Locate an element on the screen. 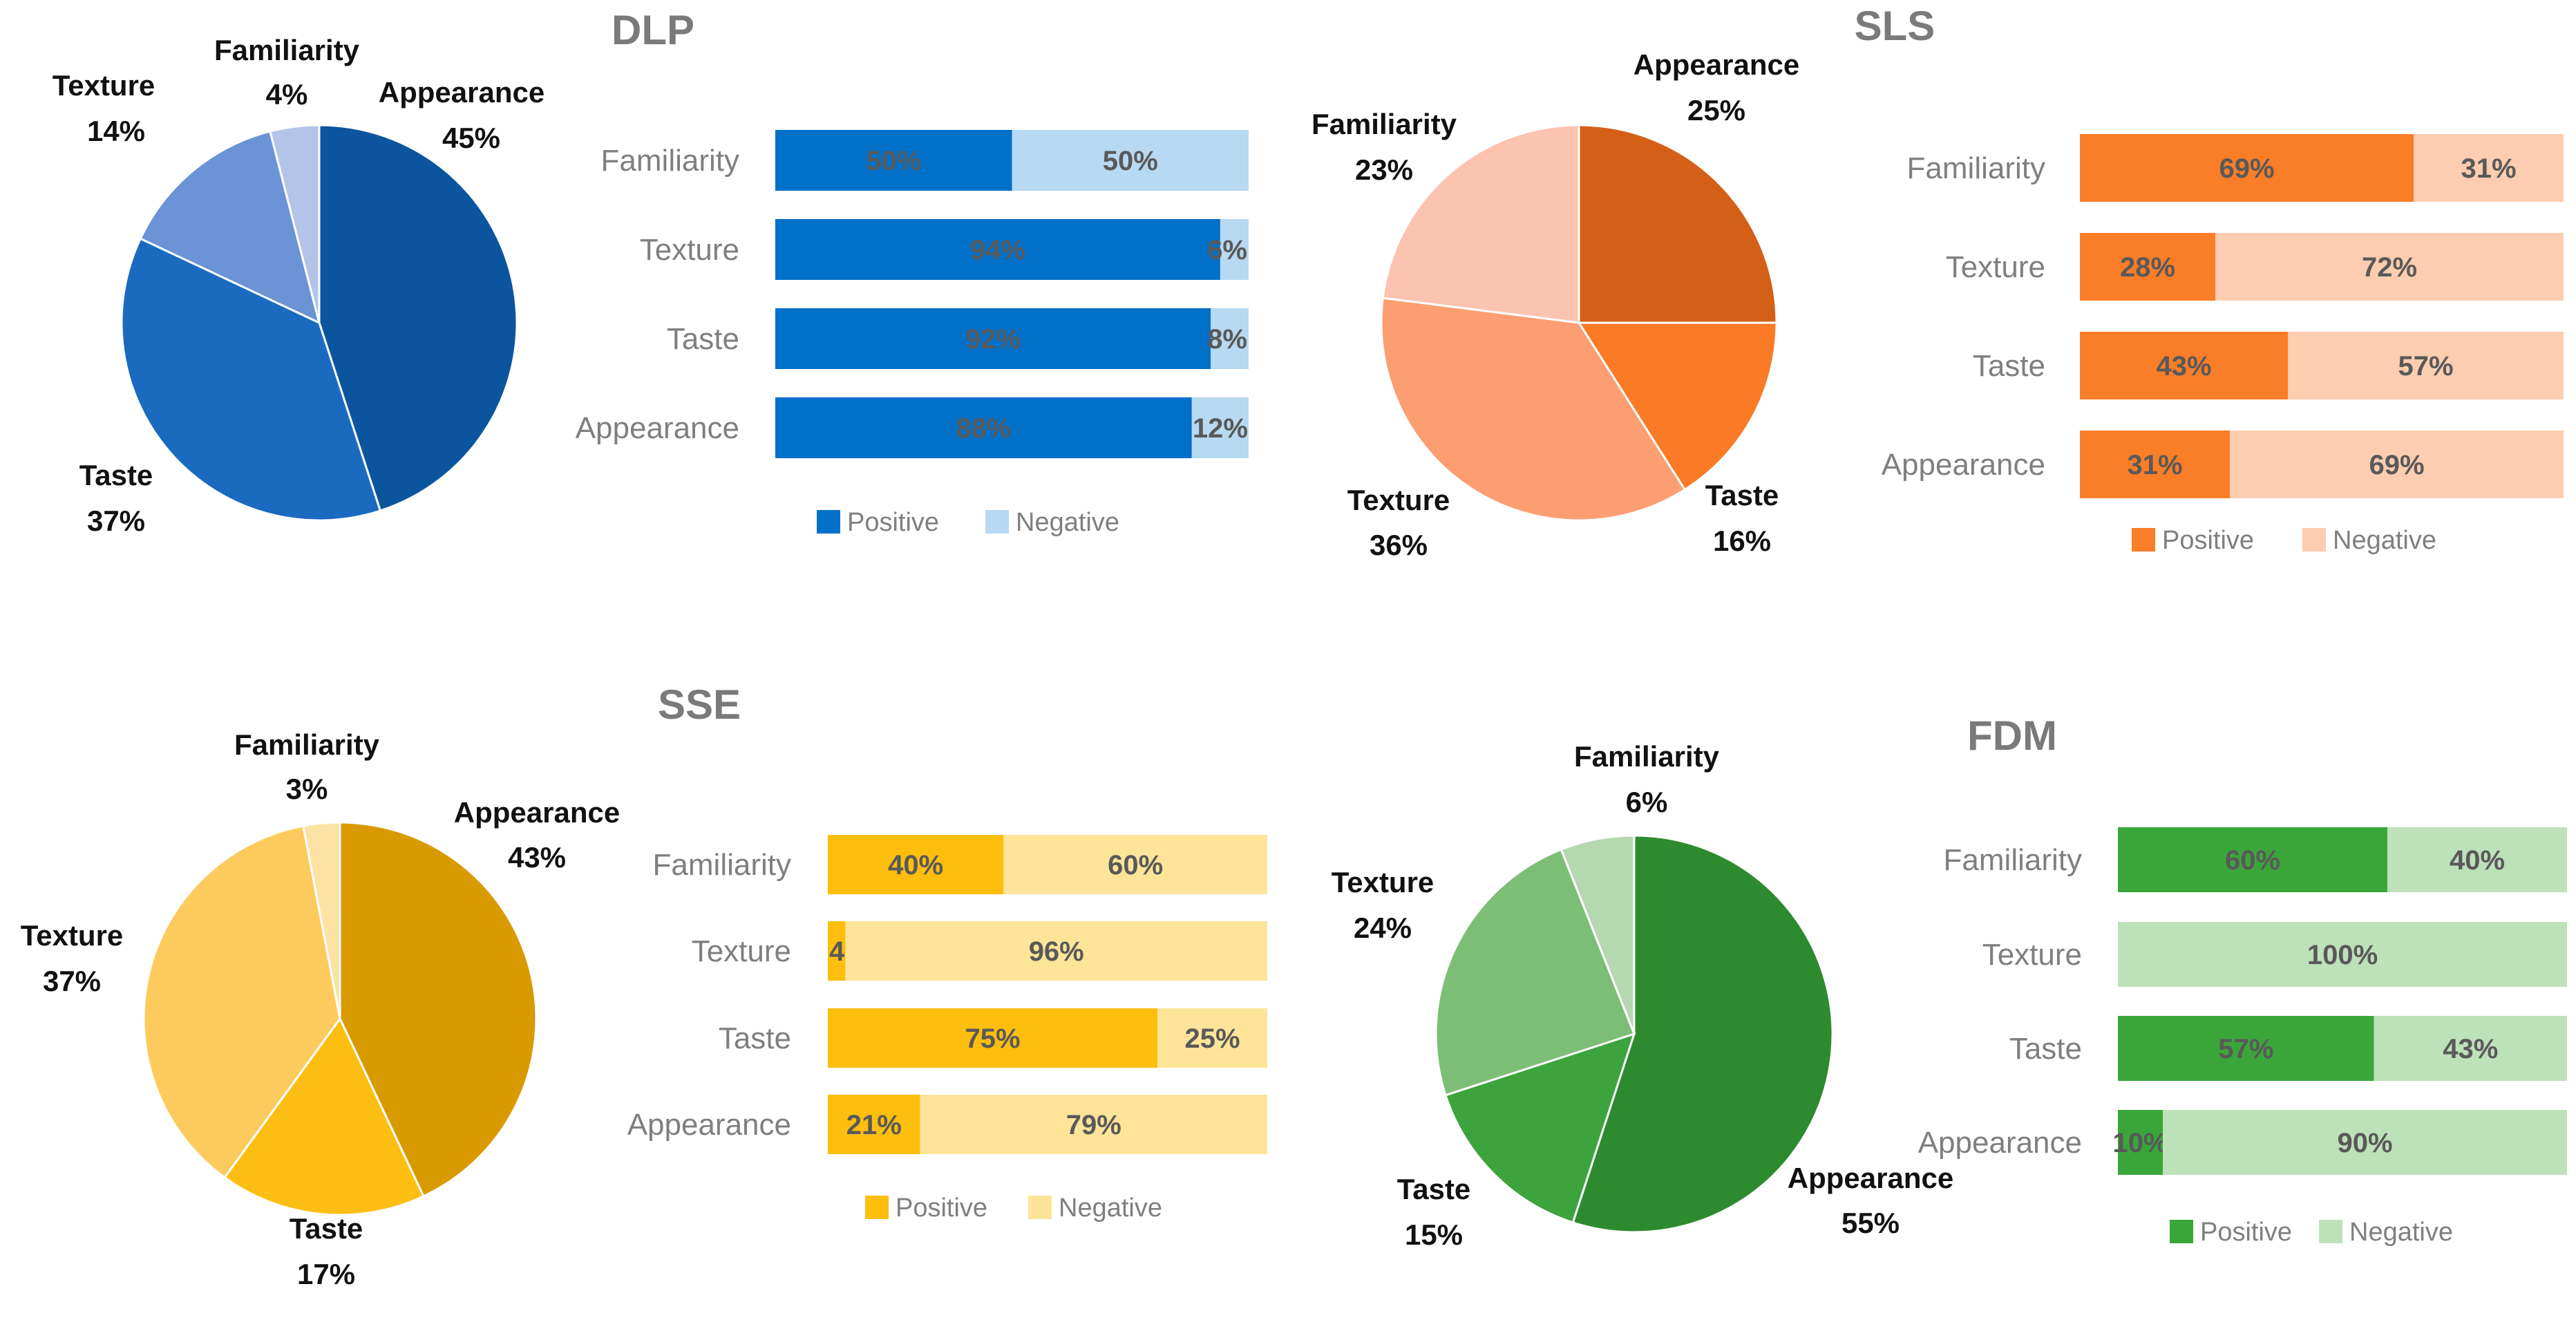 The width and height of the screenshot is (2576, 1320). pie-value-familiarity: 23% is located at coordinates (1384, 169).